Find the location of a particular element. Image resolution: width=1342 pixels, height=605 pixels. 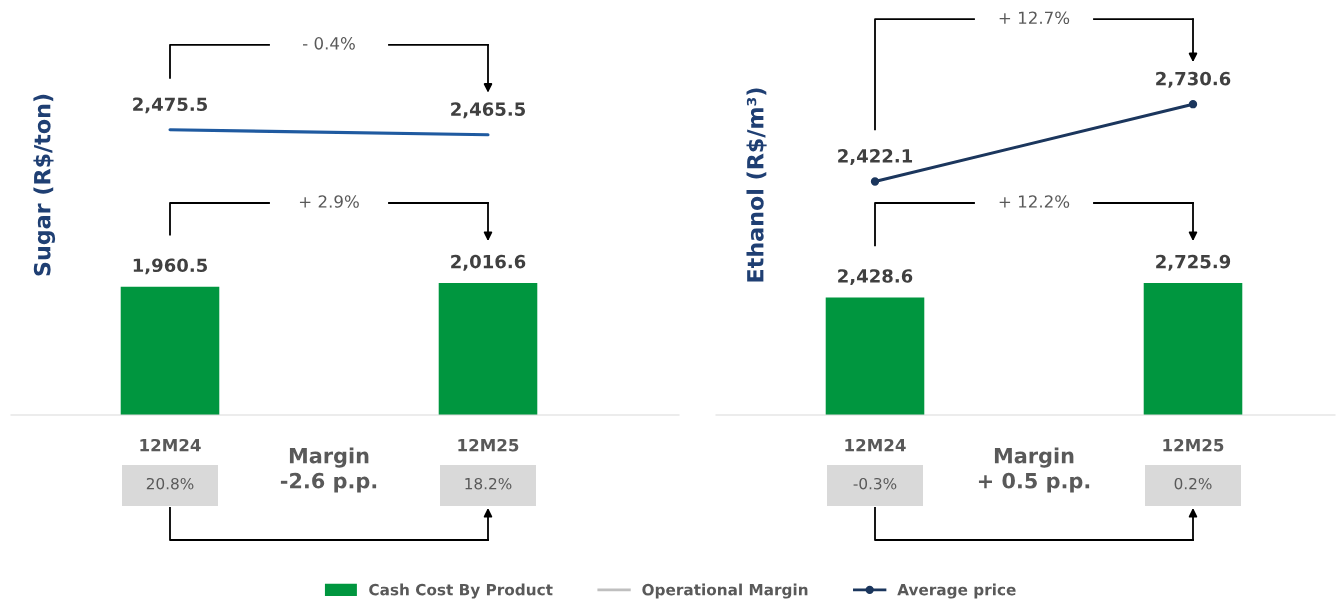

text: Margin -2.6 p.p. is located at coordinates (328, 470).